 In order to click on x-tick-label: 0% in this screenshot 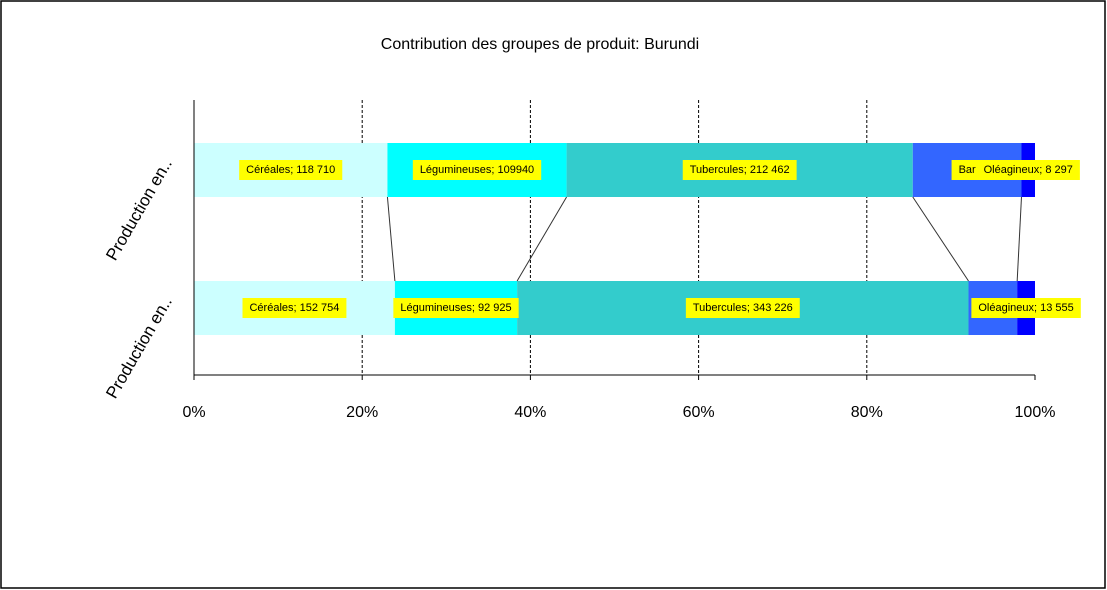, I will do `click(193, 412)`.